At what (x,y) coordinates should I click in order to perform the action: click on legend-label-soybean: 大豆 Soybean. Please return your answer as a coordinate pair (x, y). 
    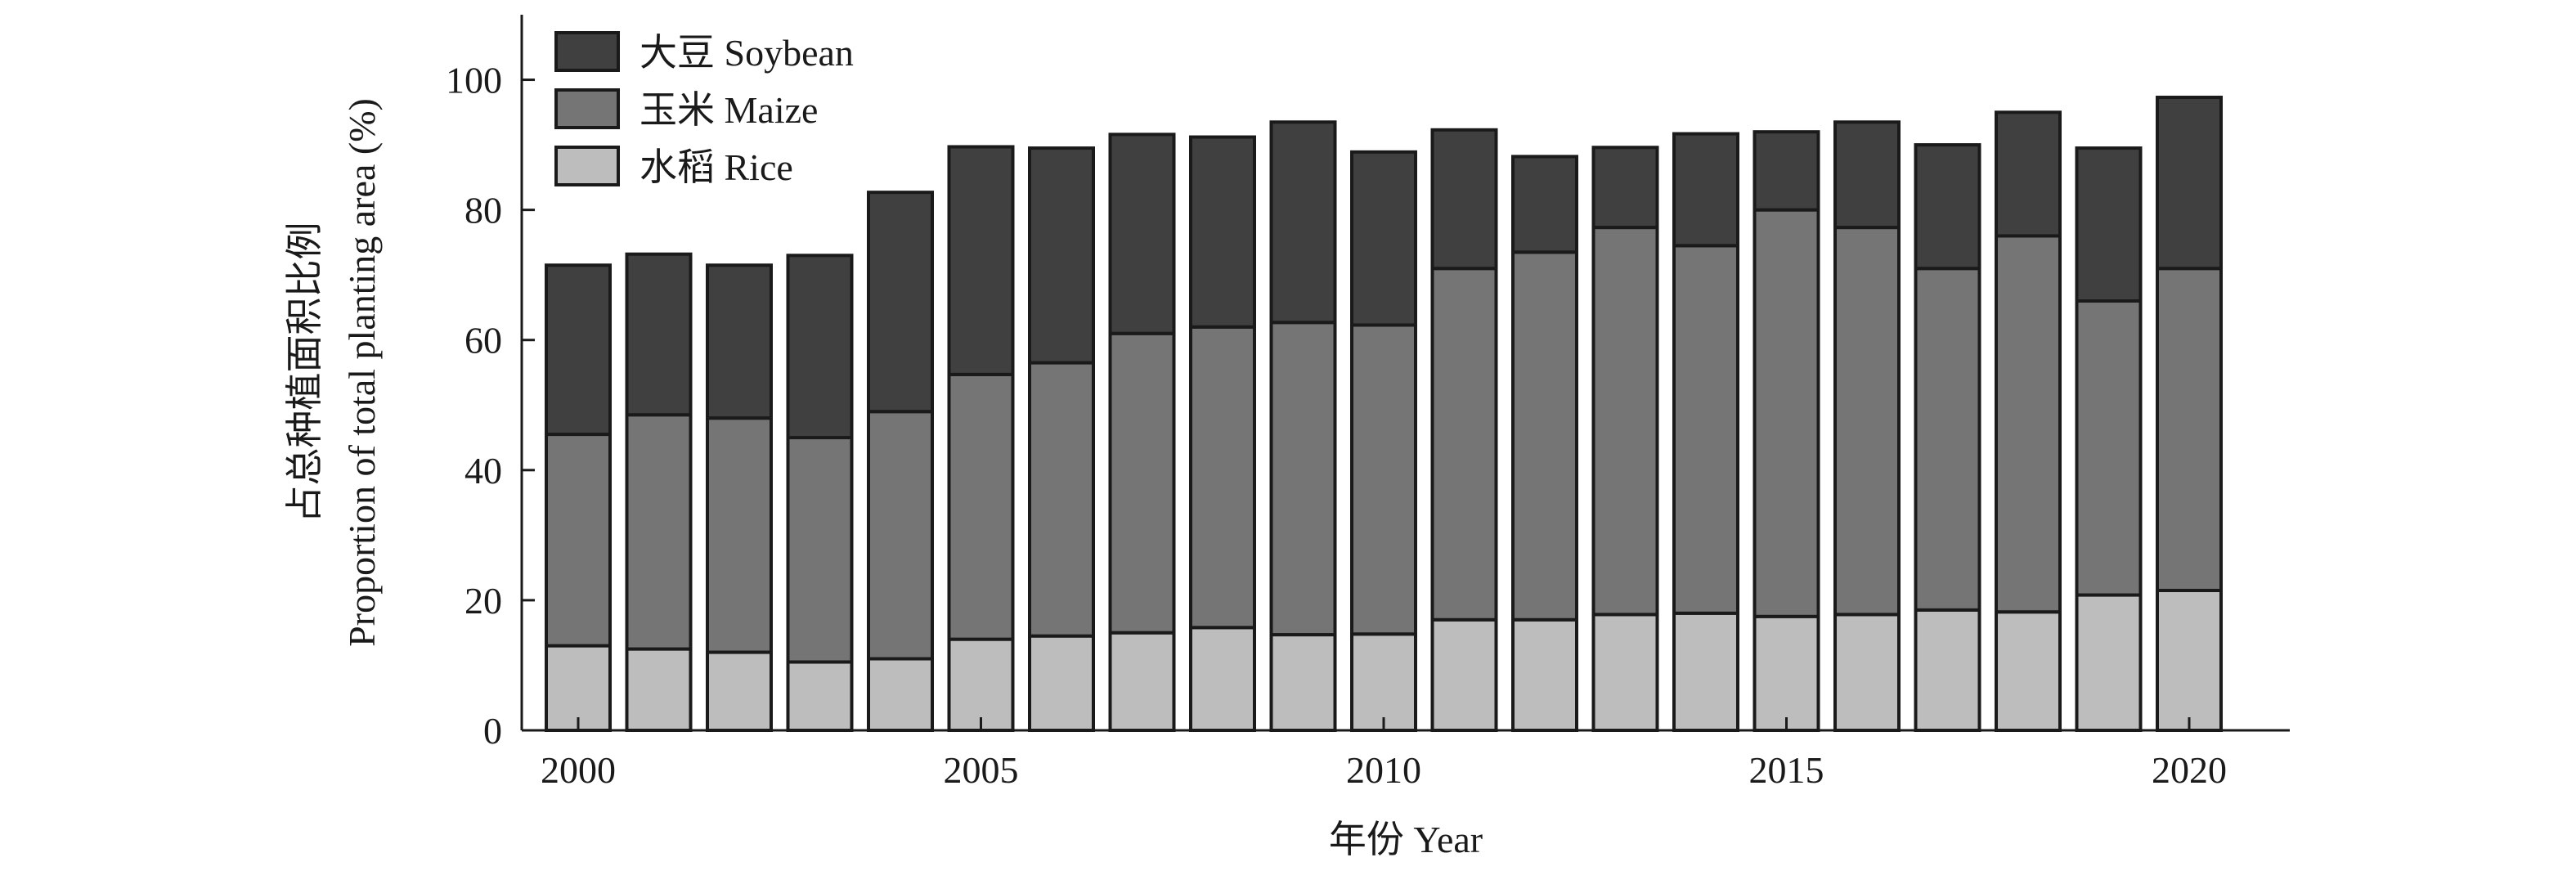
    Looking at the image, I should click on (747, 53).